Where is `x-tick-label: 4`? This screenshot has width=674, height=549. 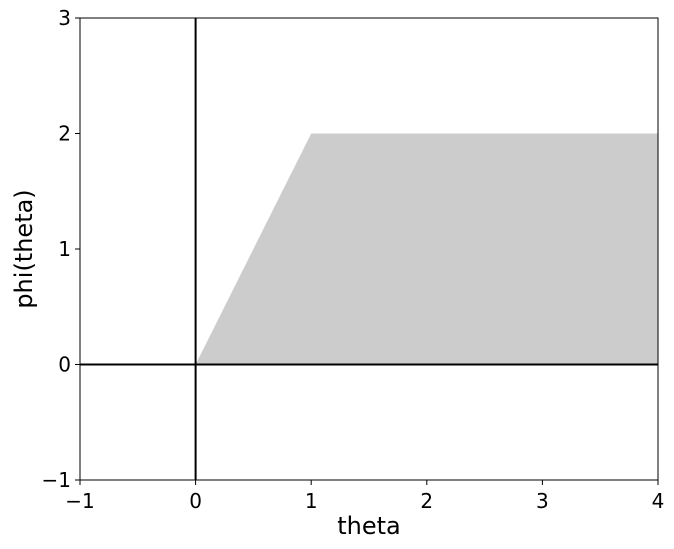
x-tick-label: 4 is located at coordinates (658, 501).